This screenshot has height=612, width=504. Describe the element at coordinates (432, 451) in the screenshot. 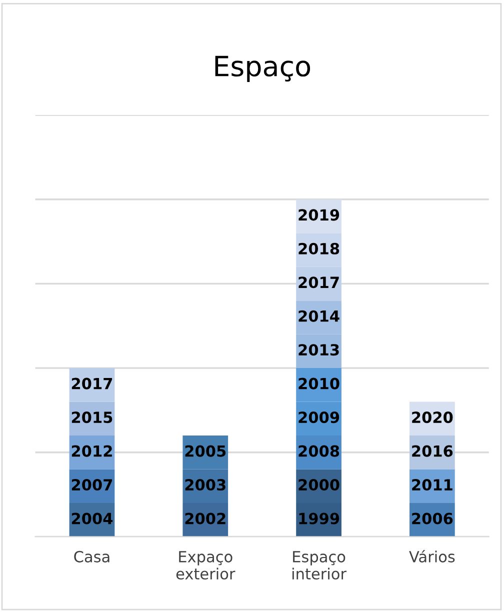

I see `annotation: 2016` at that location.